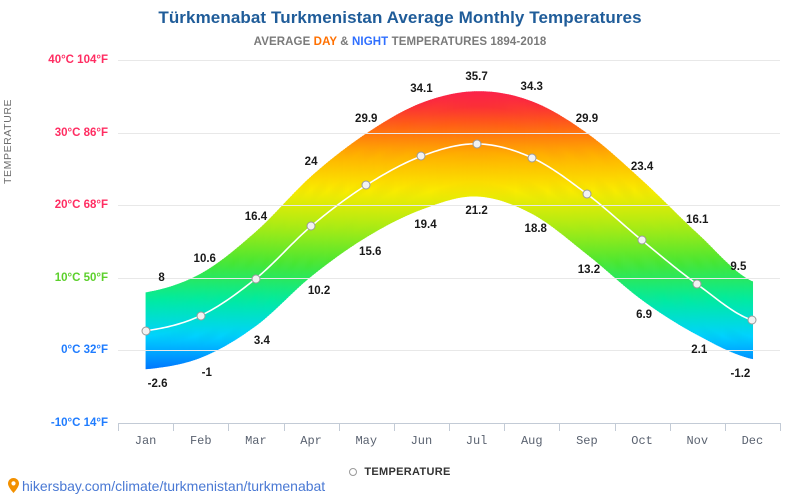 This screenshot has width=800, height=500. Describe the element at coordinates (311, 226) in the screenshot. I see `data-point-marker-apr` at that location.